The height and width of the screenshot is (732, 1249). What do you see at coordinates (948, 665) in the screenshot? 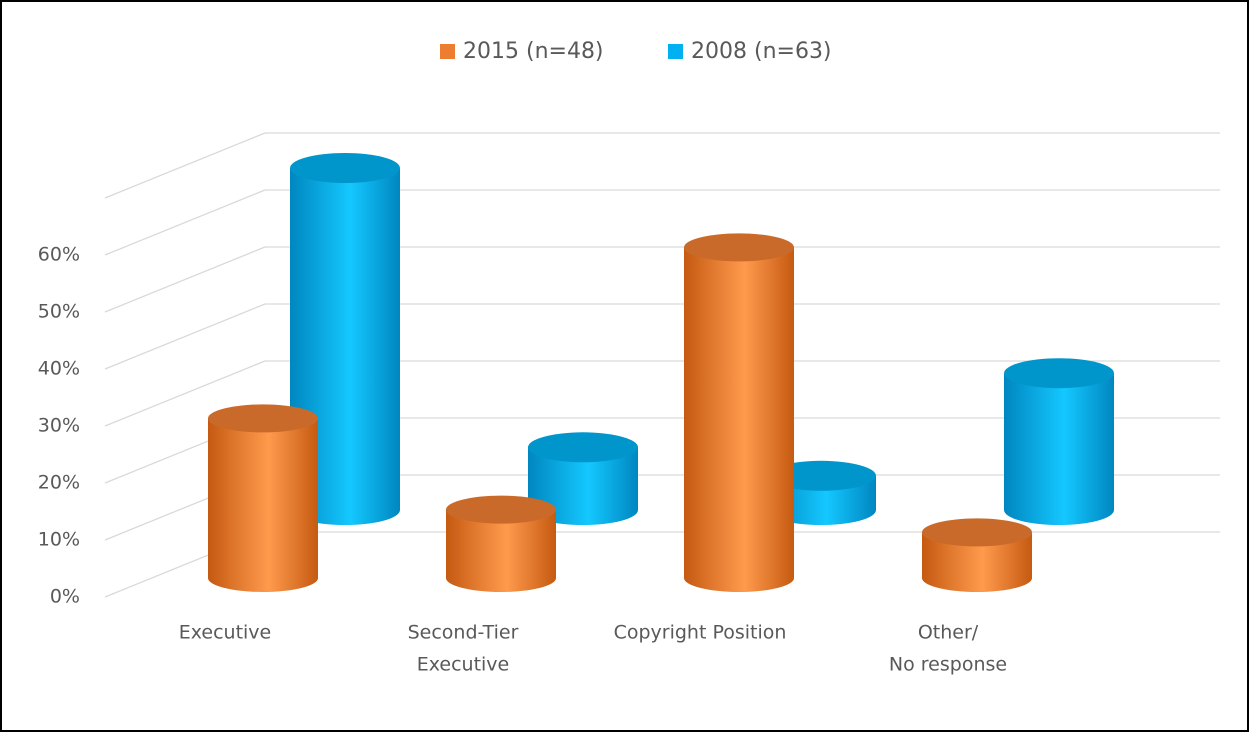
I see `x-tick-label: No response` at bounding box center [948, 665].